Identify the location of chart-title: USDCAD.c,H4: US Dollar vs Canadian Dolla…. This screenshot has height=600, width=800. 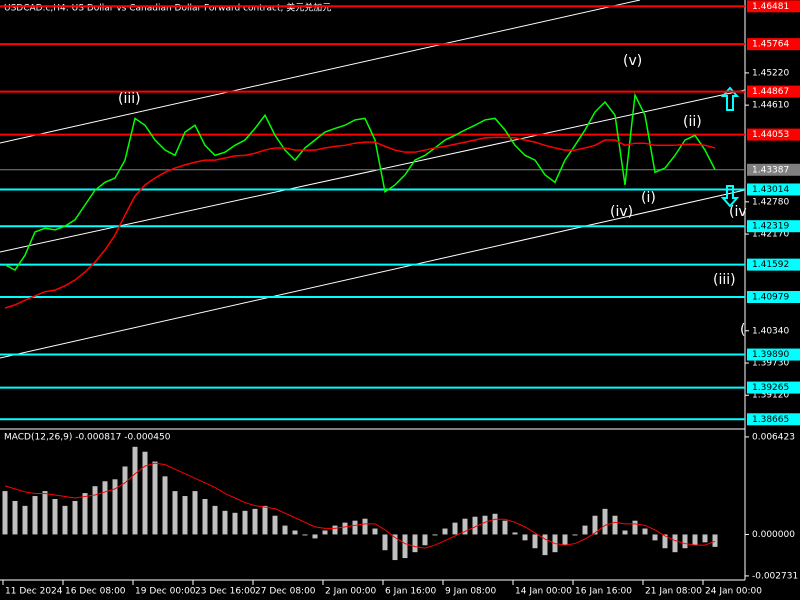
(167, 8).